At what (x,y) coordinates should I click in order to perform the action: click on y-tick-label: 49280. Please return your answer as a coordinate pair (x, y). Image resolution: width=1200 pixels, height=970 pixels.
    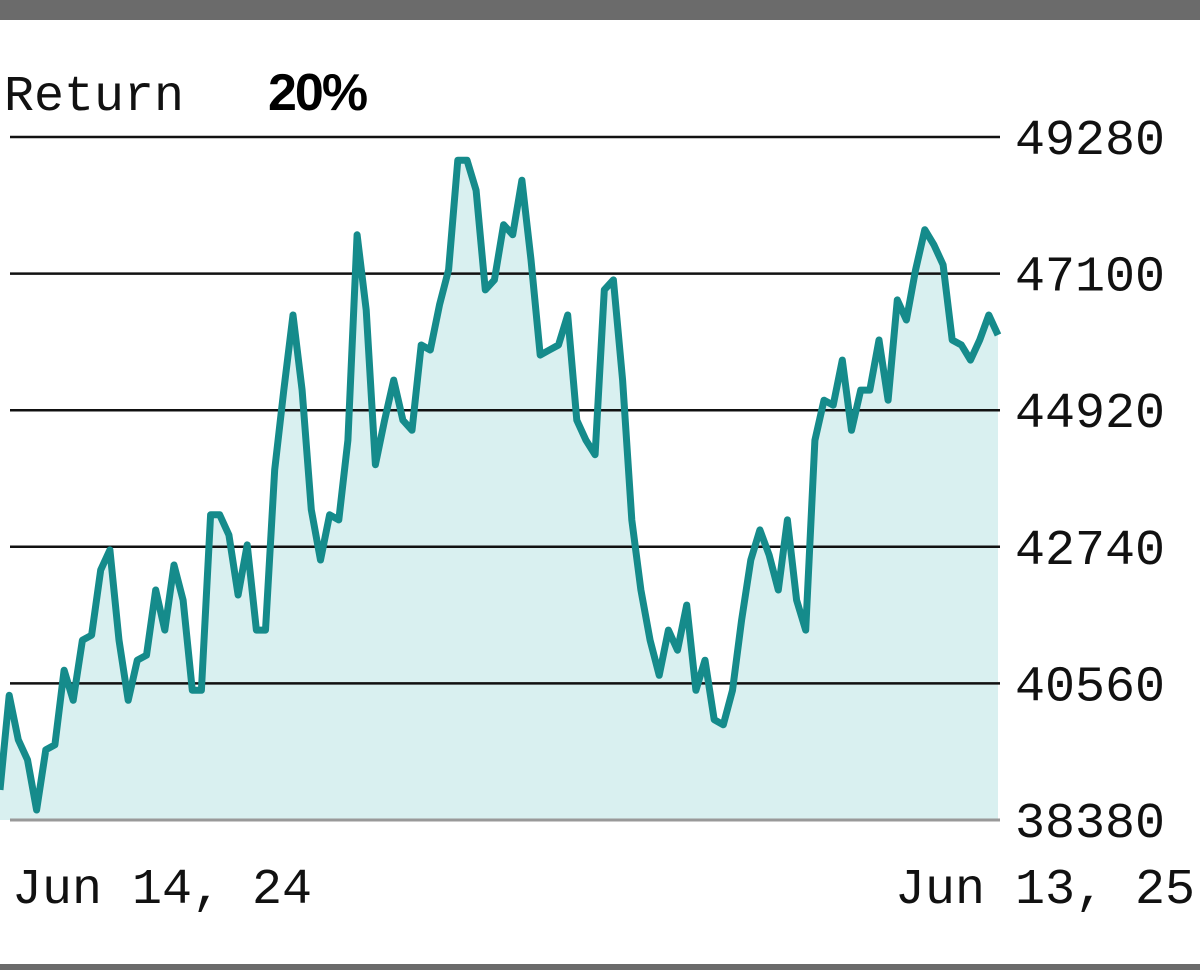
    Looking at the image, I should click on (1090, 141).